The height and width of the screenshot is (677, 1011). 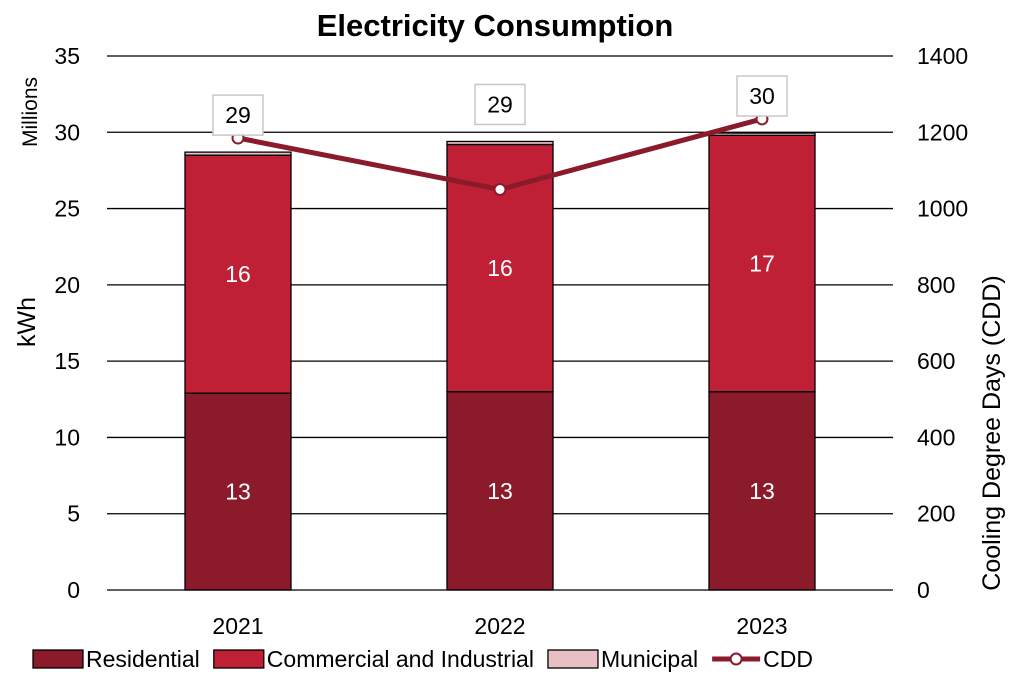 I want to click on left-axis-units: Millions, so click(x=30, y=112).